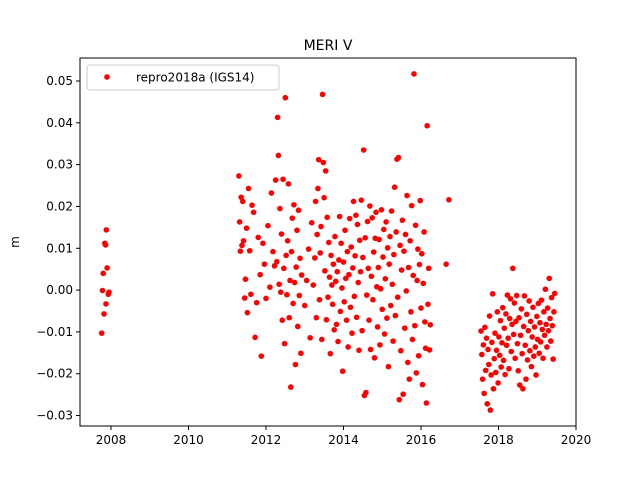 Image resolution: width=640 pixels, height=480 pixels. What do you see at coordinates (59, 81) in the screenshot?
I see `y-tick-label: 0.05` at bounding box center [59, 81].